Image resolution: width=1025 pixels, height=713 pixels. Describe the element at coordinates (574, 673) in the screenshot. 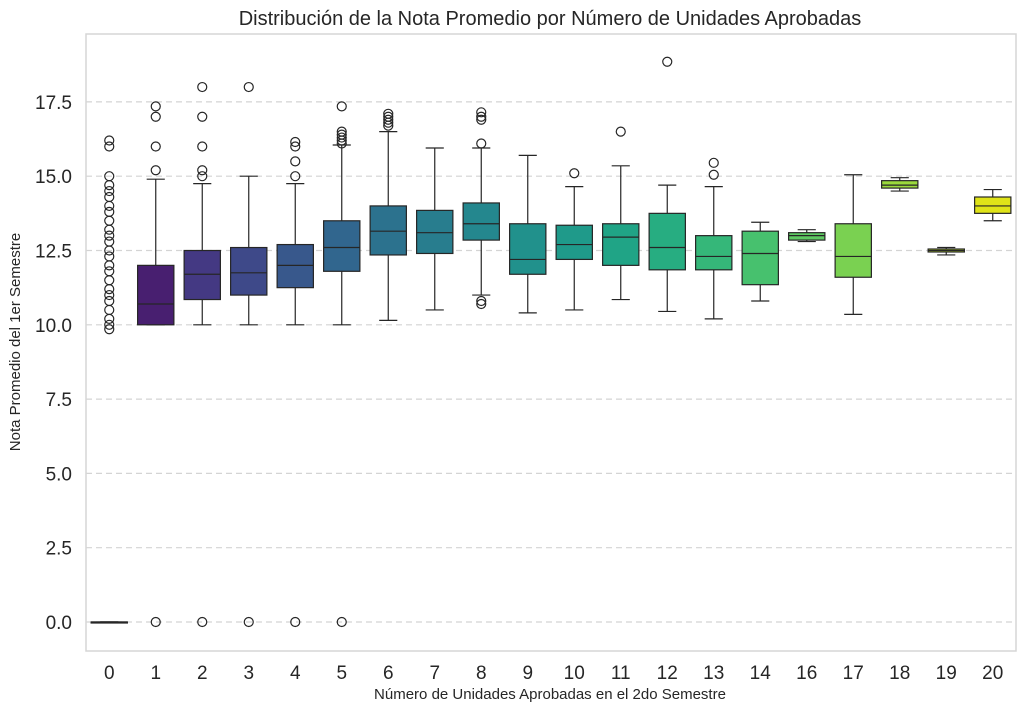

I see `x-tick-label: 10` at that location.